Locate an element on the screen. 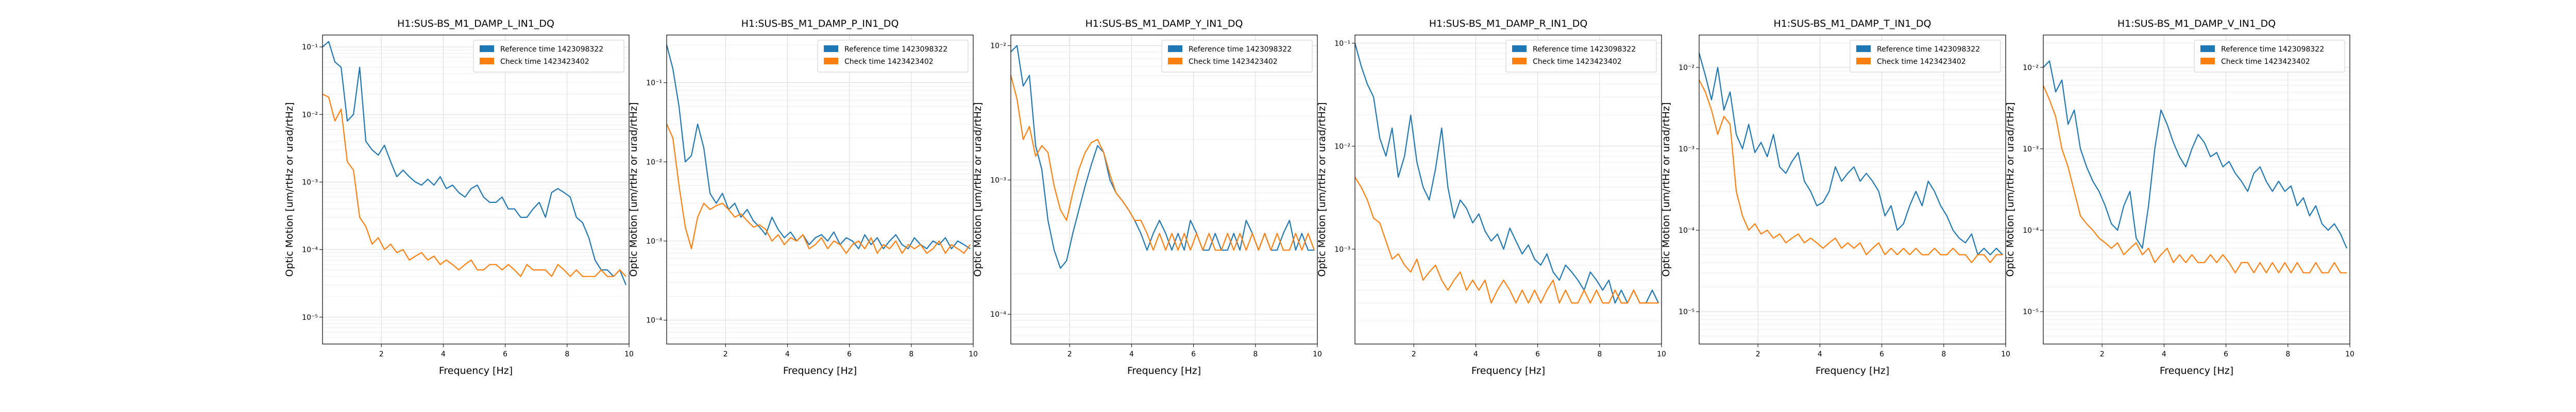 This screenshot has height=412, width=2576. chart-title: H1:SUS-BS_M1_DAMP_P_IN1_DQ is located at coordinates (820, 24).